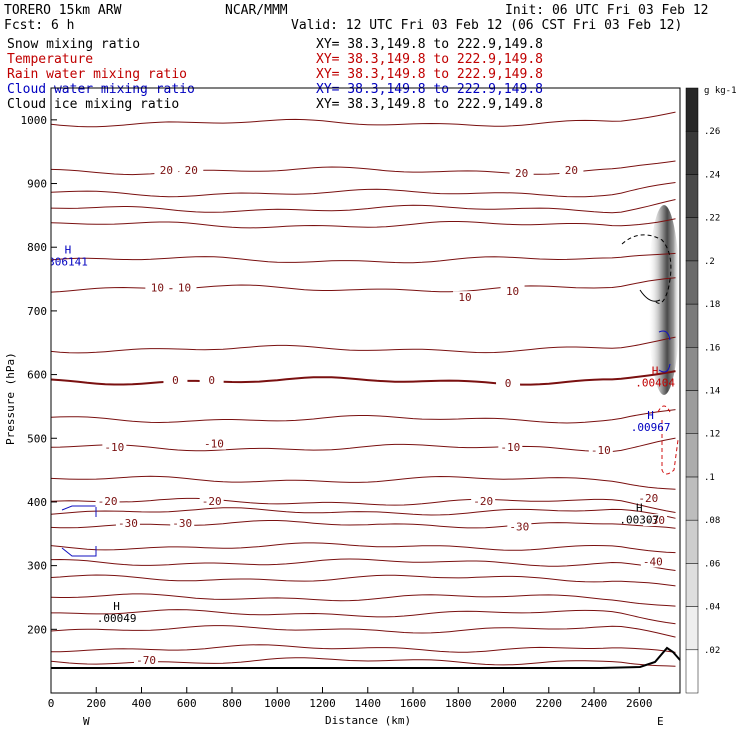  What do you see at coordinates (646, 269) in the screenshot?
I see `snow-contour` at bounding box center [646, 269].